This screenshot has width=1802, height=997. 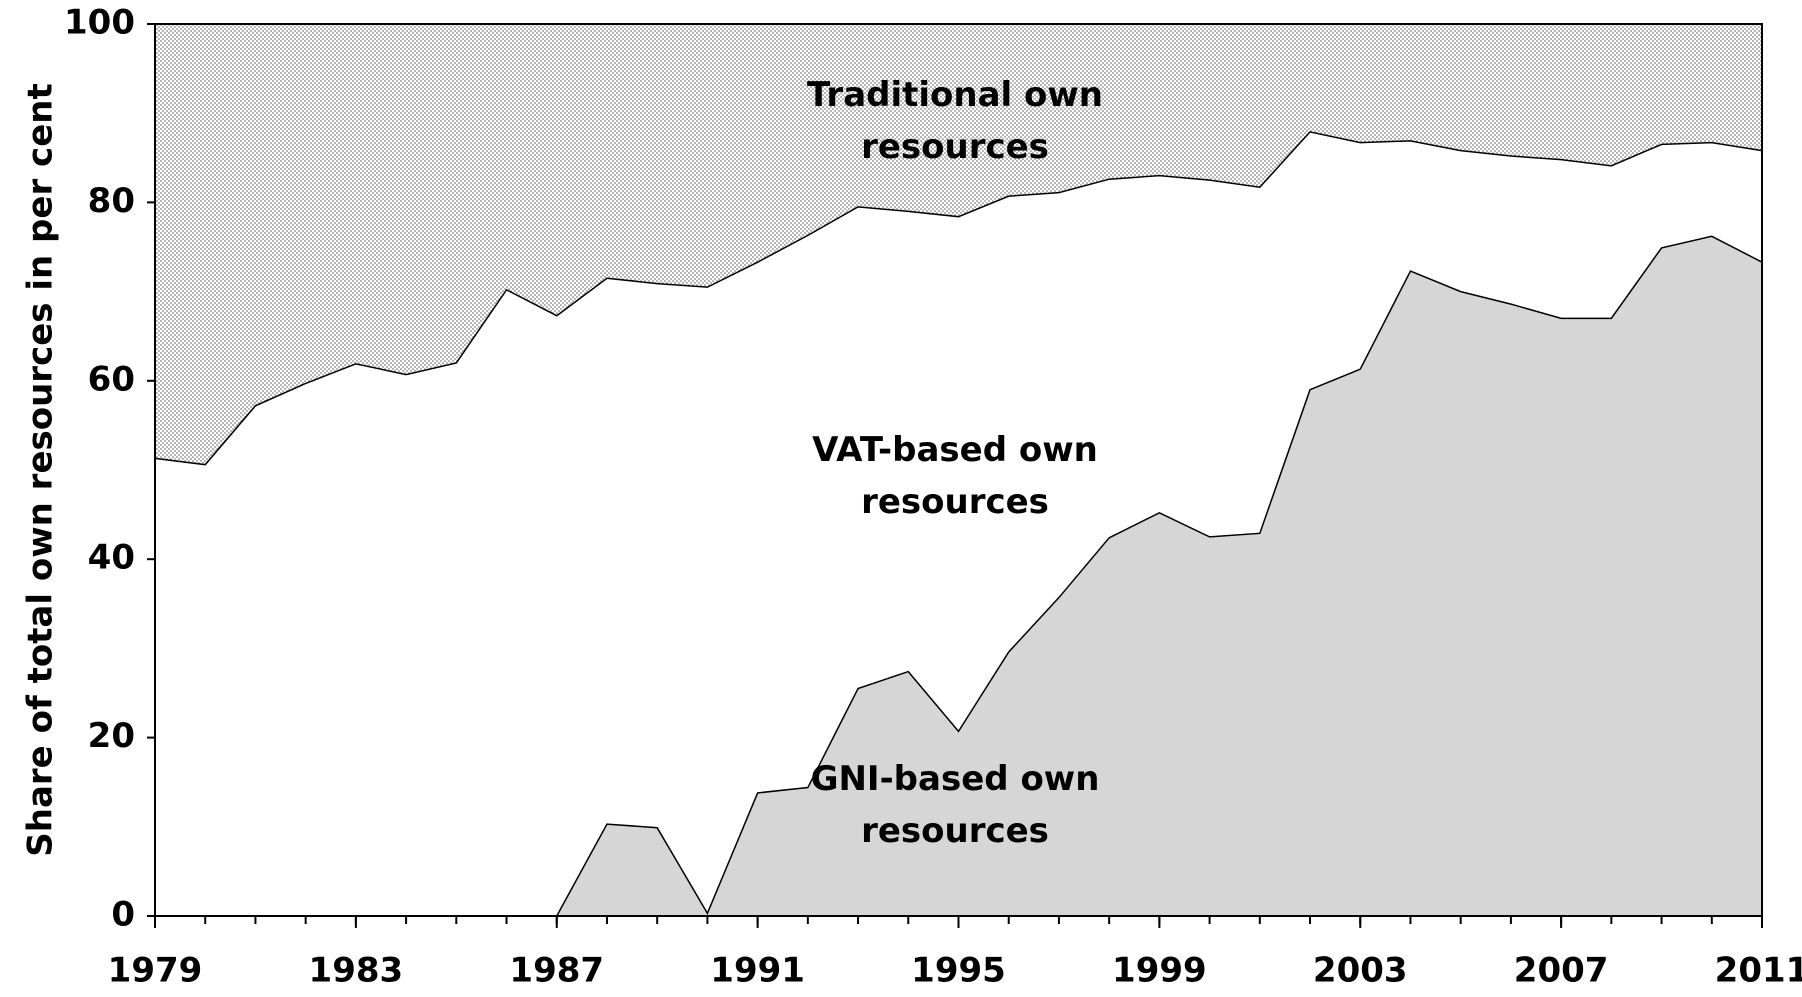 I want to click on y-tick-label: 100, so click(x=99, y=23).